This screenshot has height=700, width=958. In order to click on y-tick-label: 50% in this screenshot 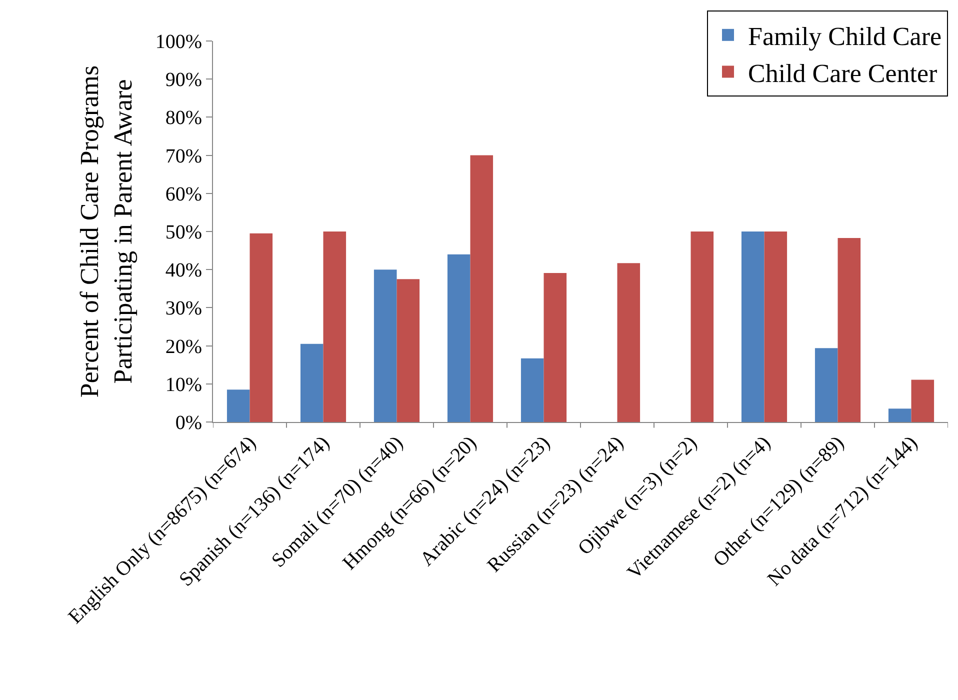, I will do `click(183, 233)`.